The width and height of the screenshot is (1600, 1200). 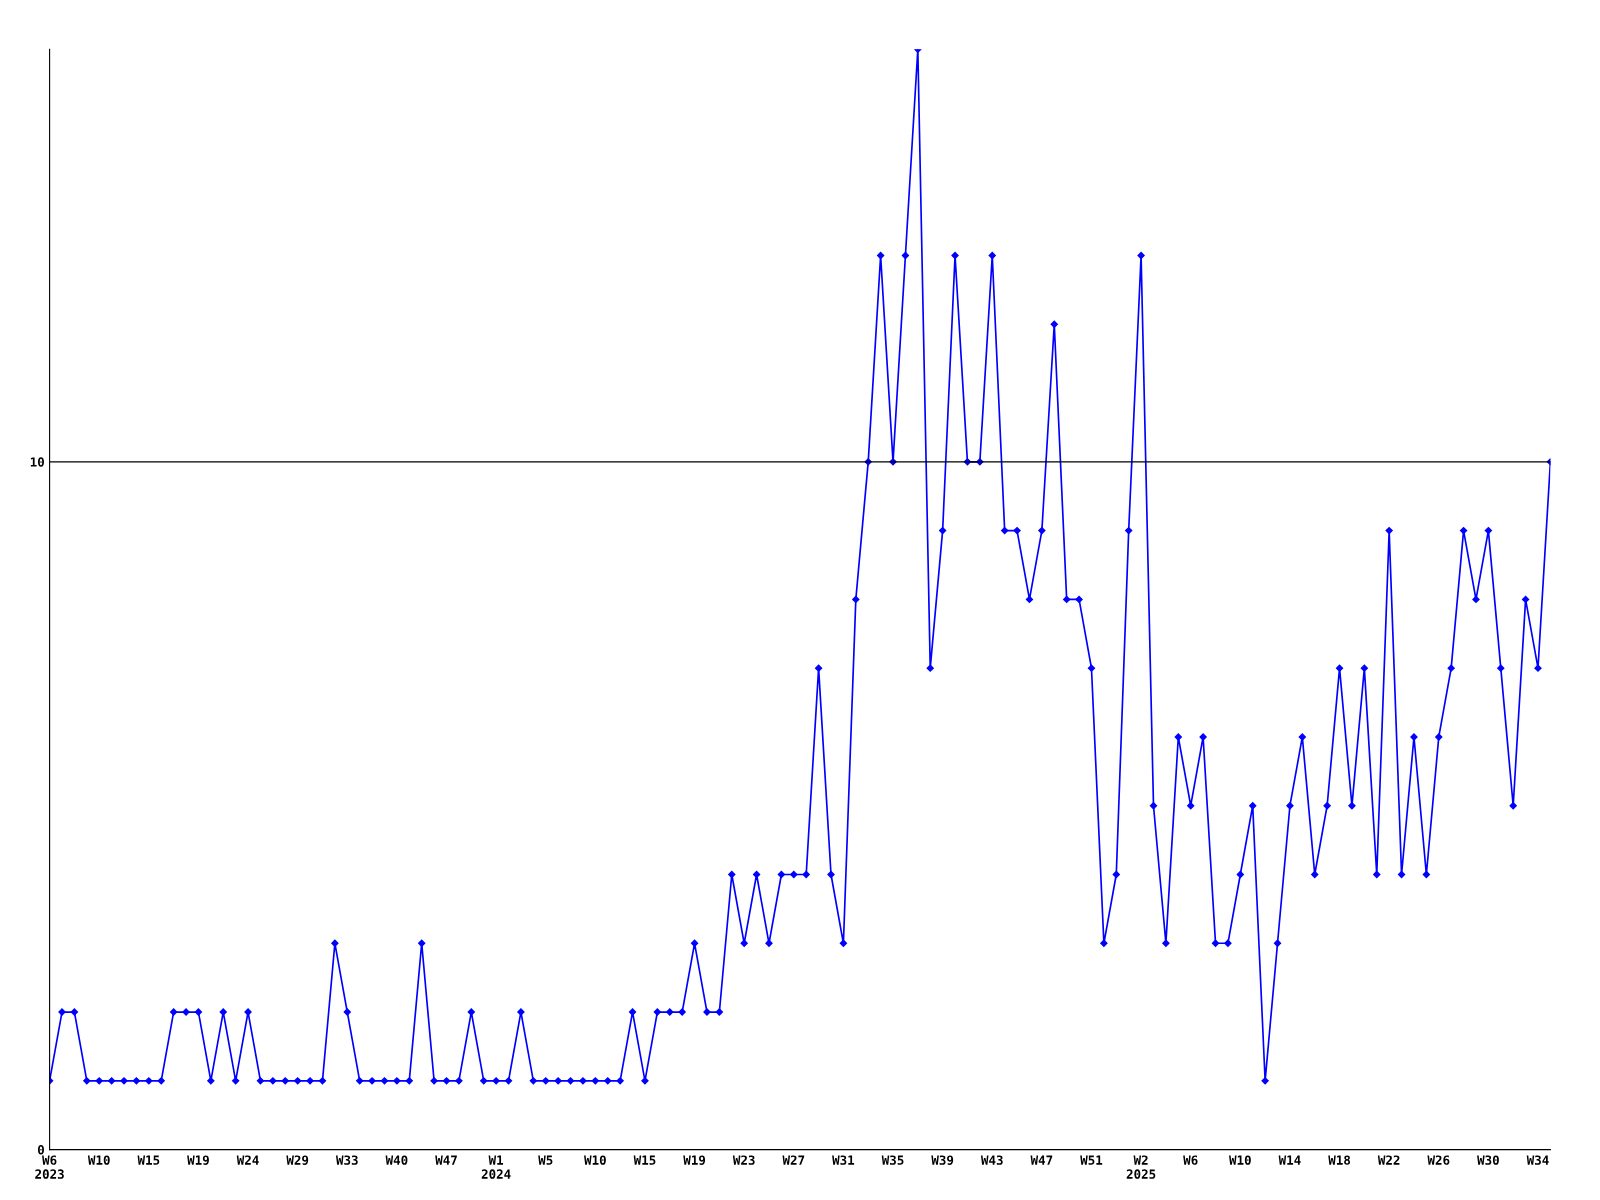 What do you see at coordinates (1141, 1167) in the screenshot?
I see `x-tick-label: W2 2025` at bounding box center [1141, 1167].